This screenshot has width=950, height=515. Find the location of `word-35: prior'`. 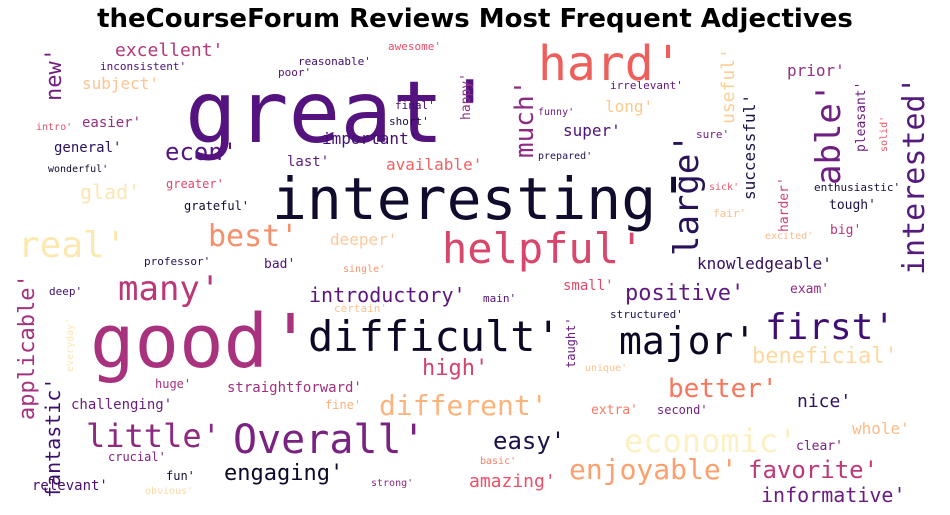

word-35: prior' is located at coordinates (816, 70).